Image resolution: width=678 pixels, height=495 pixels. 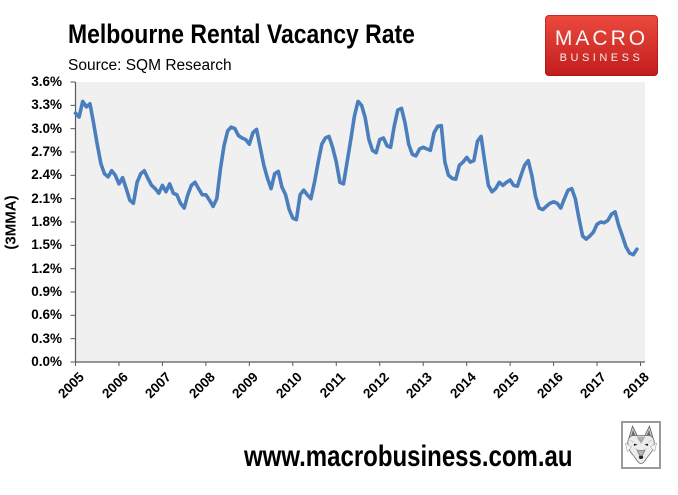 I want to click on macrobusiness-logo: MACRO BUSINESS, so click(x=601, y=45).